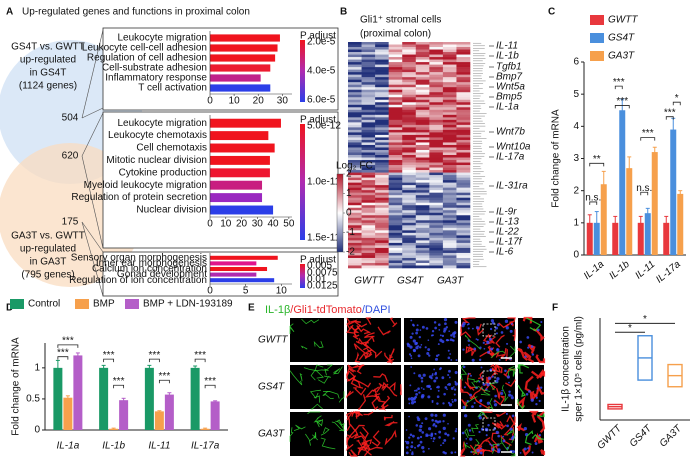 The width and height of the screenshot is (692, 459). What do you see at coordinates (677, 98) in the screenshot?
I see `sig-label: *` at bounding box center [677, 98].